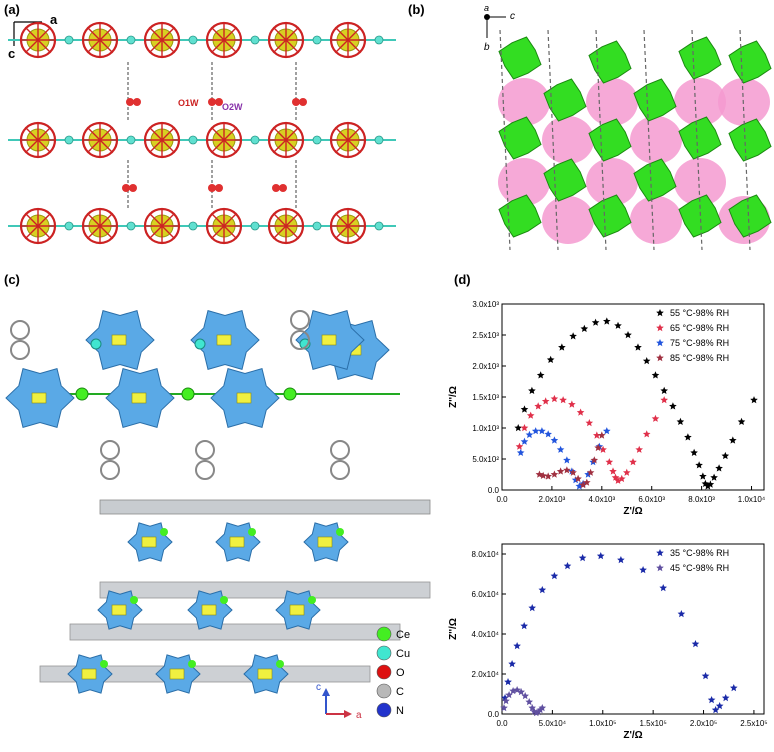  What do you see at coordinates (512, 16) in the screenshot?
I see `panel-b-axis-c: c` at bounding box center [512, 16].